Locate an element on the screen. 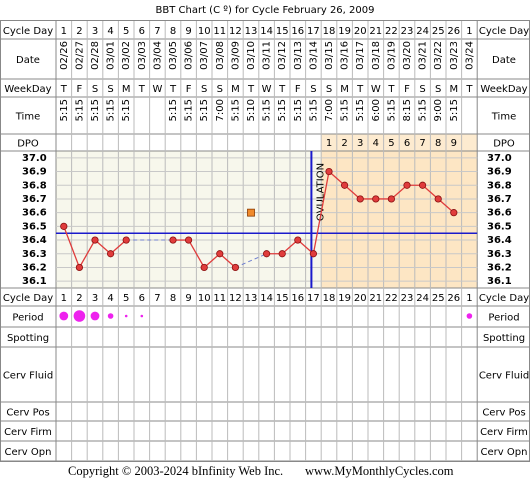 The width and height of the screenshot is (530, 482). cycle-day: 25 is located at coordinates (438, 31).